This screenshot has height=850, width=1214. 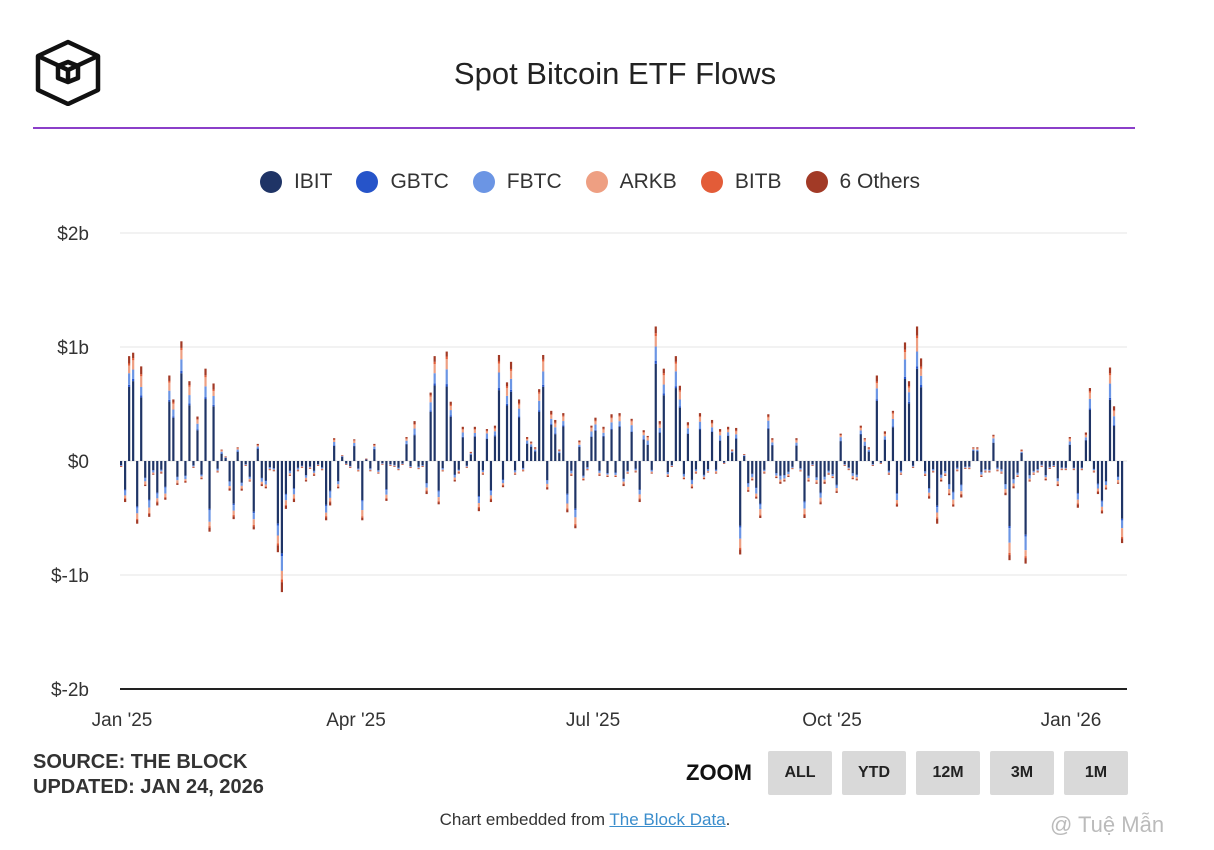 What do you see at coordinates (631, 182) in the screenshot?
I see `legend-item-arkb: ARKB` at bounding box center [631, 182].